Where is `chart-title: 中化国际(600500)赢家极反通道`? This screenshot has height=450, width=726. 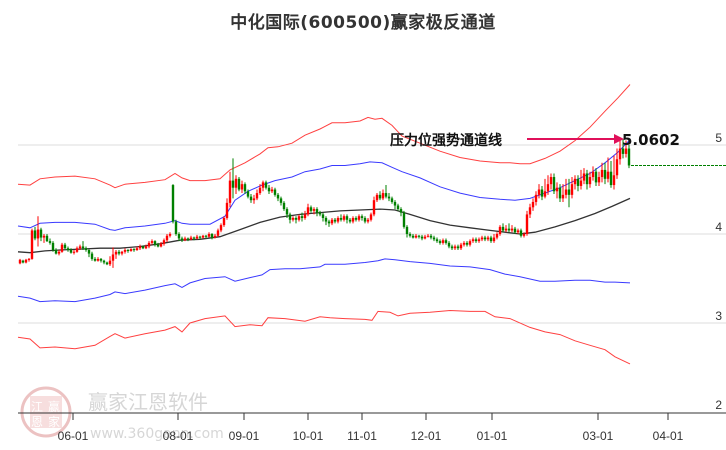
chart-title: 中化国际(600500)赢家极反通道 is located at coordinates (363, 23).